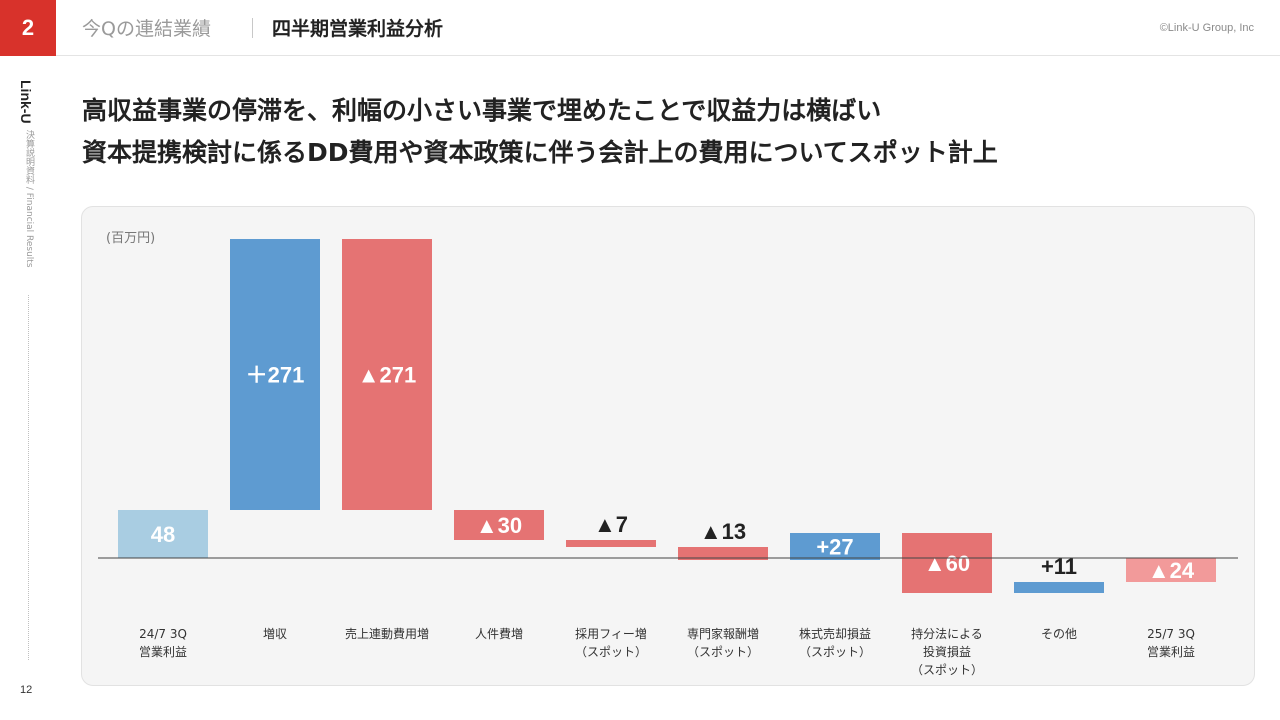 The width and height of the screenshot is (1280, 720). What do you see at coordinates (1171, 634) in the screenshot?
I see `category-label-10-line-1: 25/7 3Q` at bounding box center [1171, 634].